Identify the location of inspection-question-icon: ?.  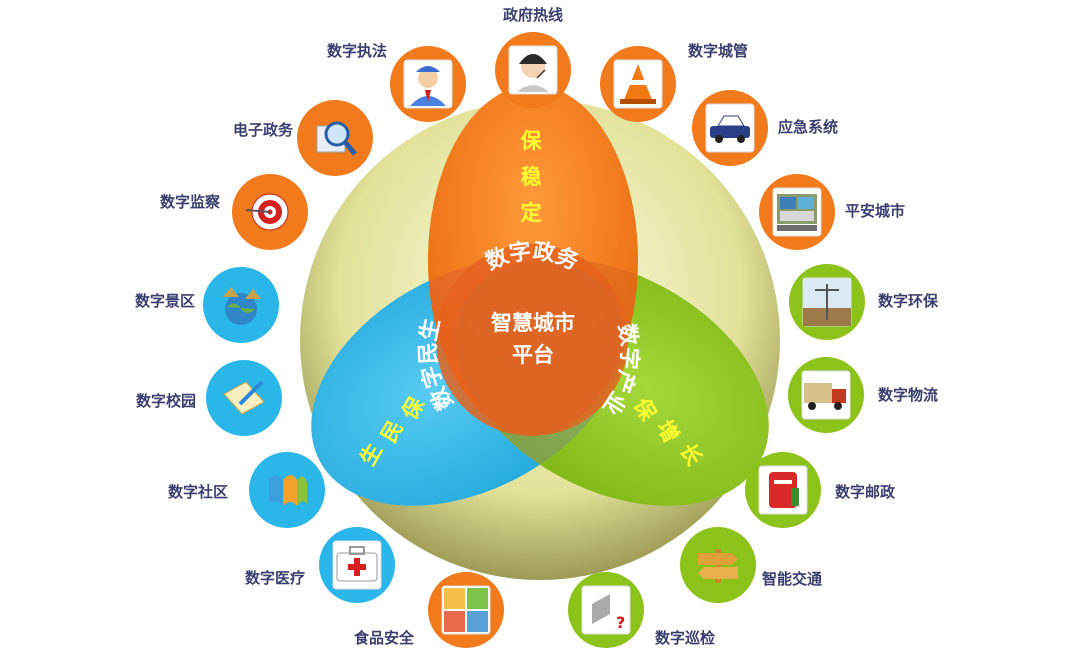
(606, 610).